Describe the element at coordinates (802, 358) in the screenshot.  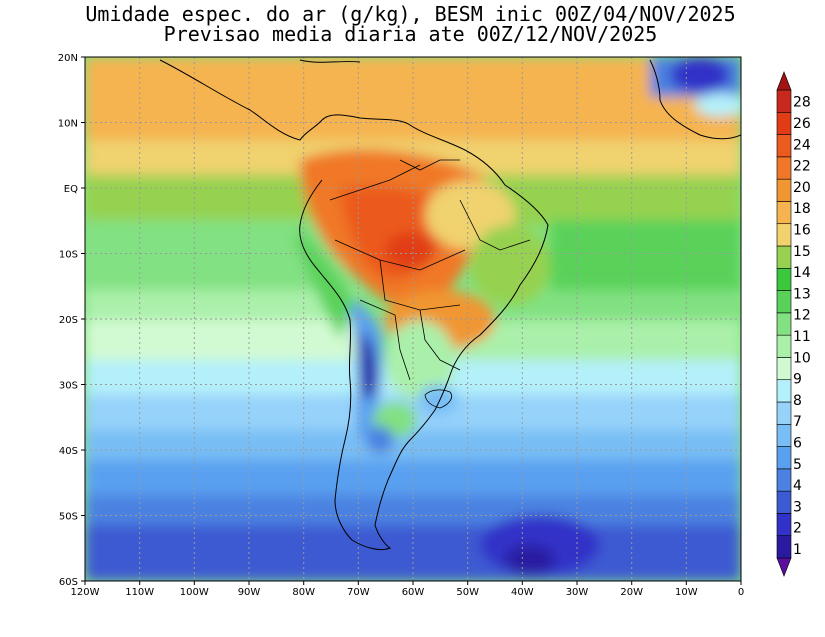
I see `colorbar-label: 10` at that location.